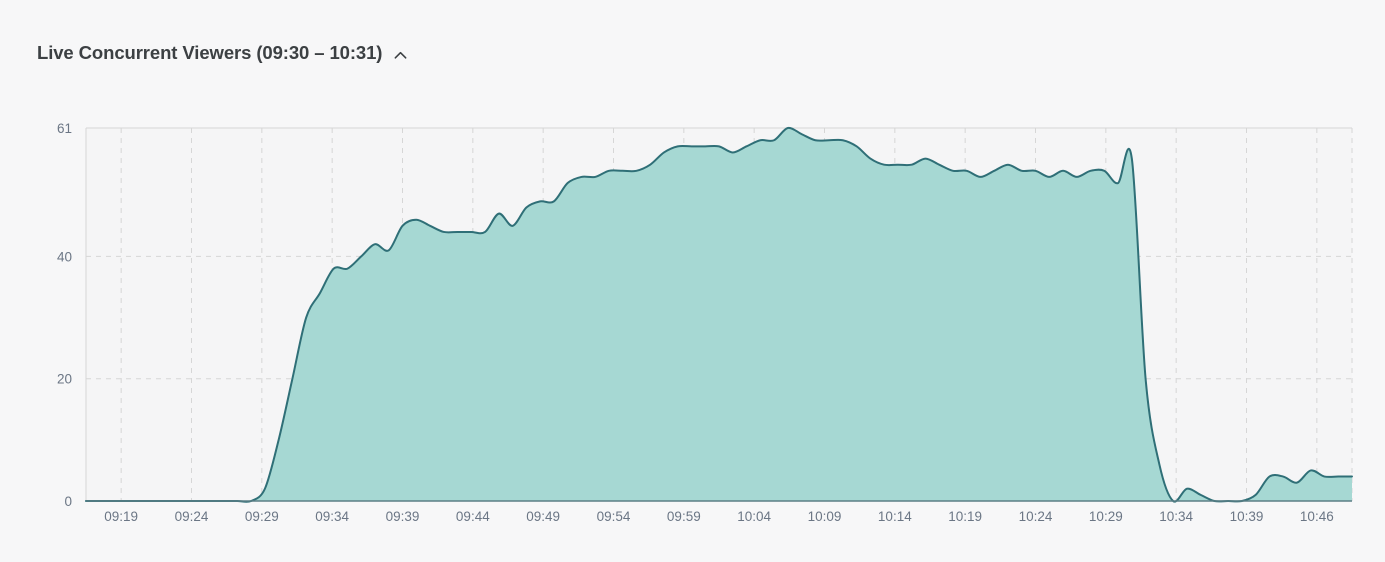 Image resolution: width=1385 pixels, height=562 pixels. I want to click on x-tick-label: 09:34, so click(332, 516).